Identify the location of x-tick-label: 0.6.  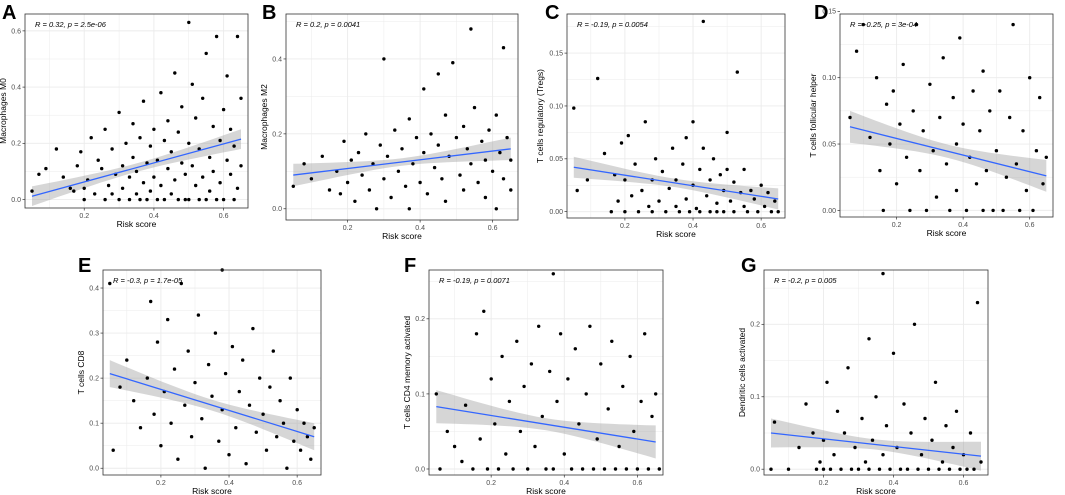
(1030, 225).